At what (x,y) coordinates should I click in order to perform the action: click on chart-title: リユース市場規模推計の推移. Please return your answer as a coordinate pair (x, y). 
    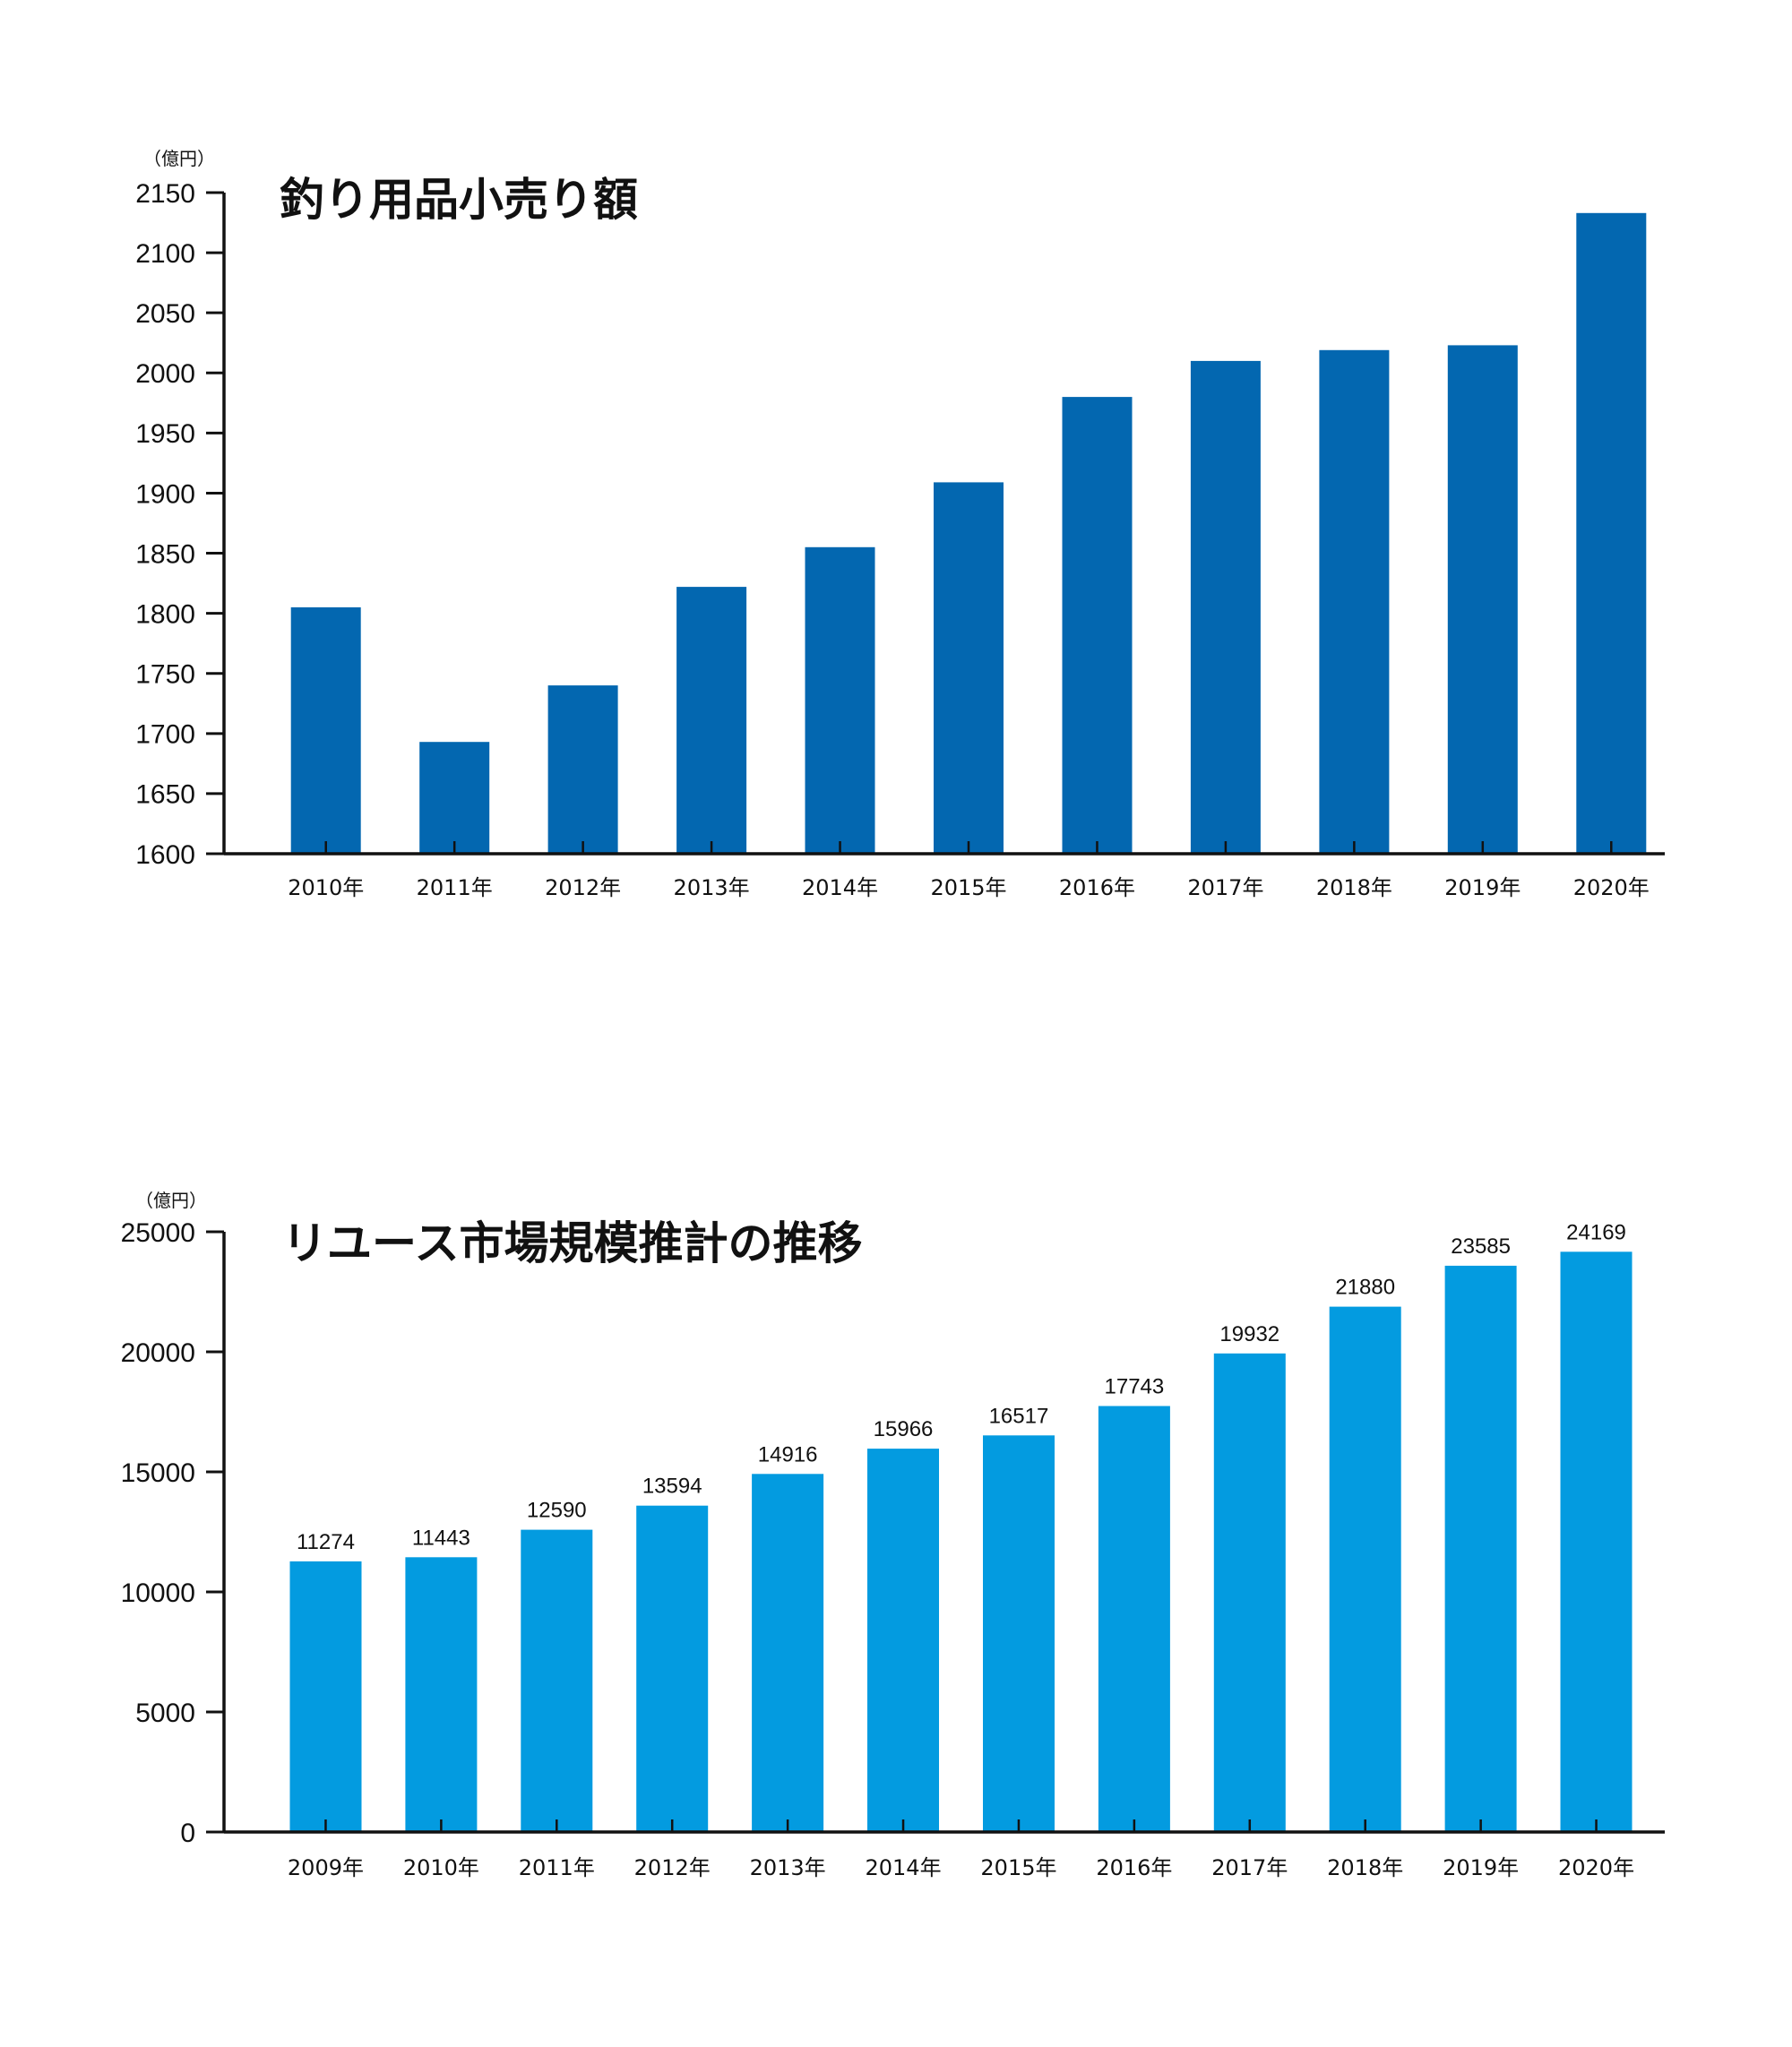
    Looking at the image, I should click on (572, 1243).